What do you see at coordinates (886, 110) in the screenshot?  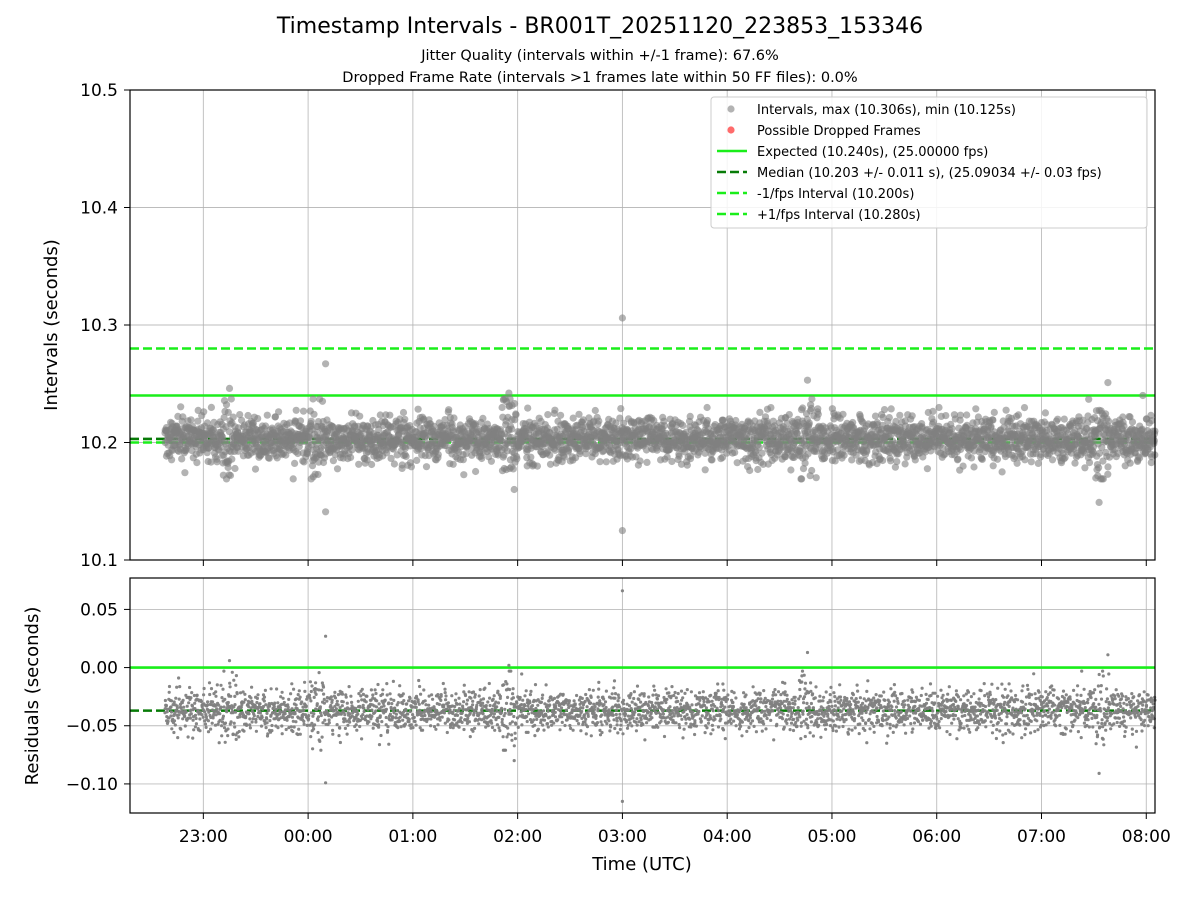 I see `legend-entry-label: Intervals, max (10.306s), min (10.125s)` at bounding box center [886, 110].